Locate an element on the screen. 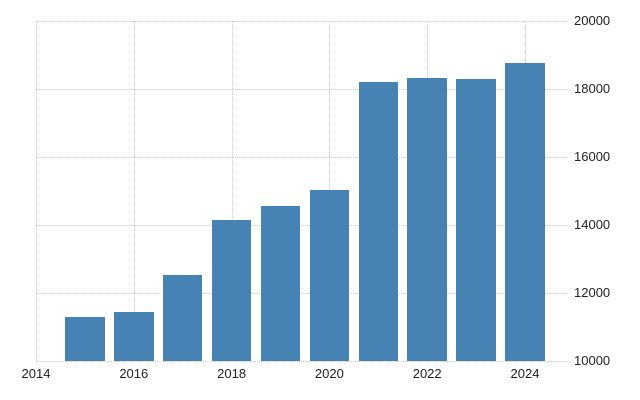 This screenshot has width=640, height=400. x-tick-label-2024: 2024 is located at coordinates (525, 373).